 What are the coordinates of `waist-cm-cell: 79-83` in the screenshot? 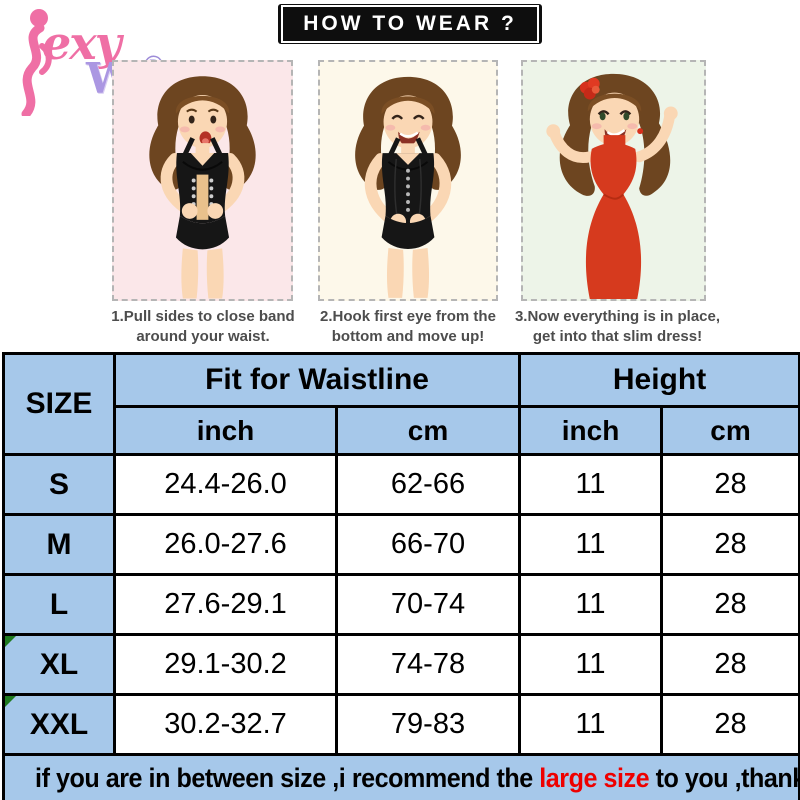 It's located at (428, 724).